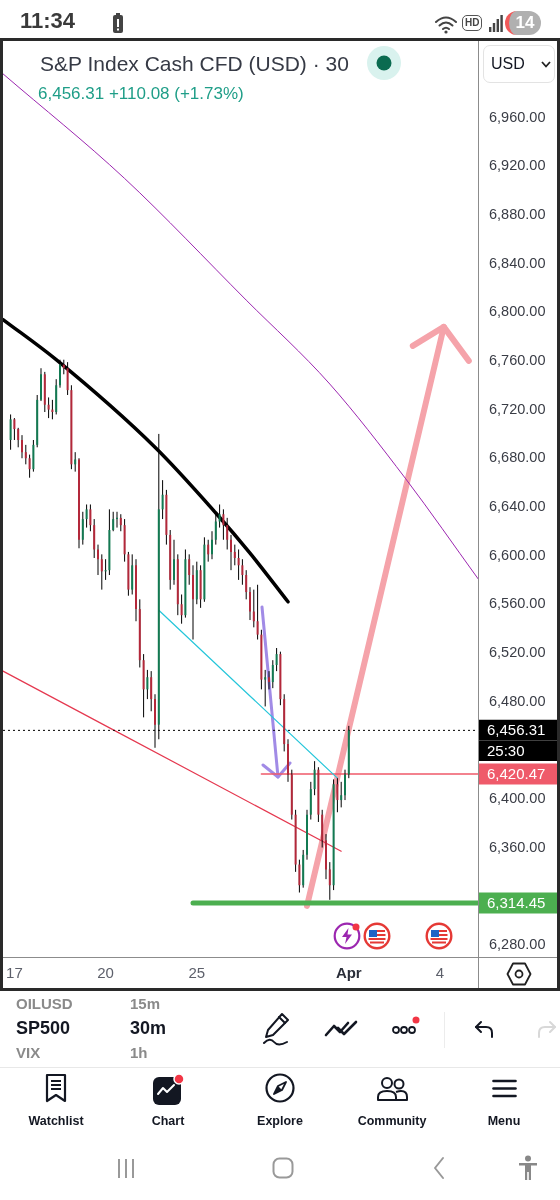  I want to click on y-tick-label: 6,960.00, so click(517, 116).